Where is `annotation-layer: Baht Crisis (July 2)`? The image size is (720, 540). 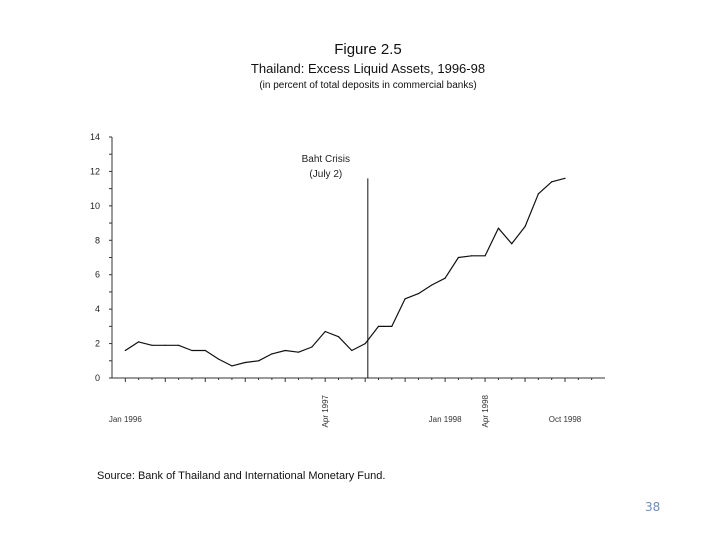 annotation-layer: Baht Crisis (July 2) is located at coordinates (335, 266).